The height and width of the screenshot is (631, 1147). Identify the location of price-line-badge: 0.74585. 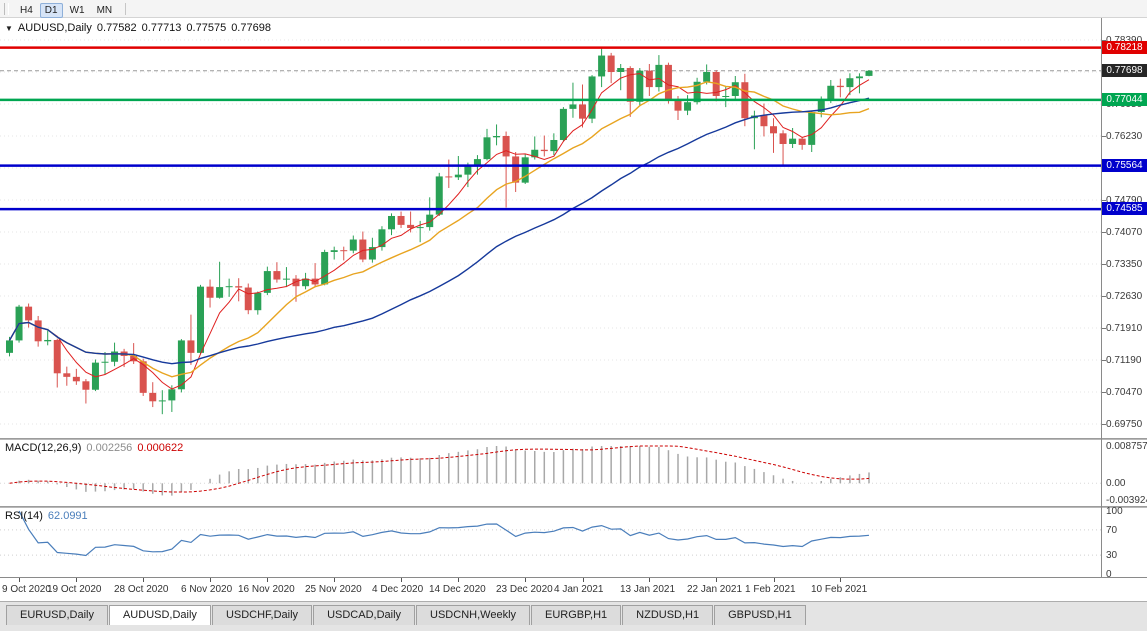
(1124, 209).